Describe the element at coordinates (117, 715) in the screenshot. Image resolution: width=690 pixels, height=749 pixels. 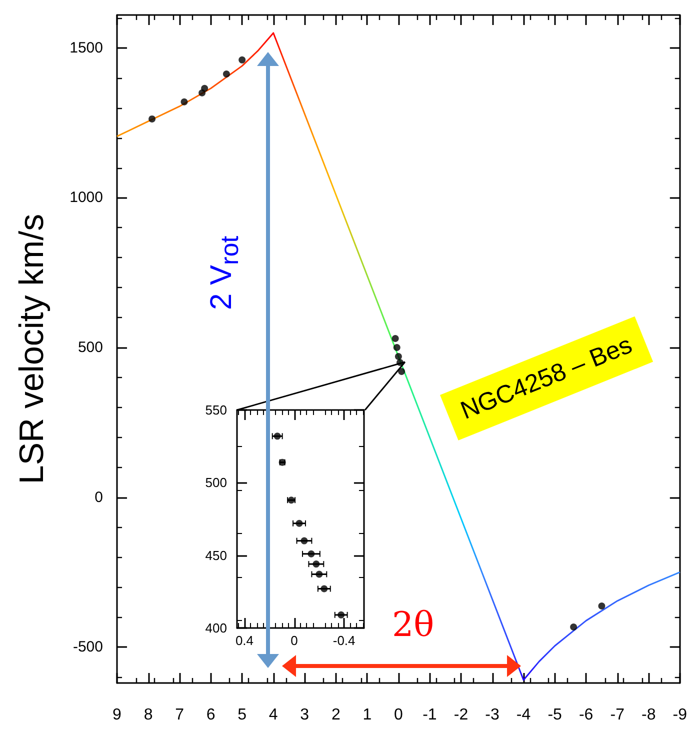
I see `x-tick-label: 9` at that location.